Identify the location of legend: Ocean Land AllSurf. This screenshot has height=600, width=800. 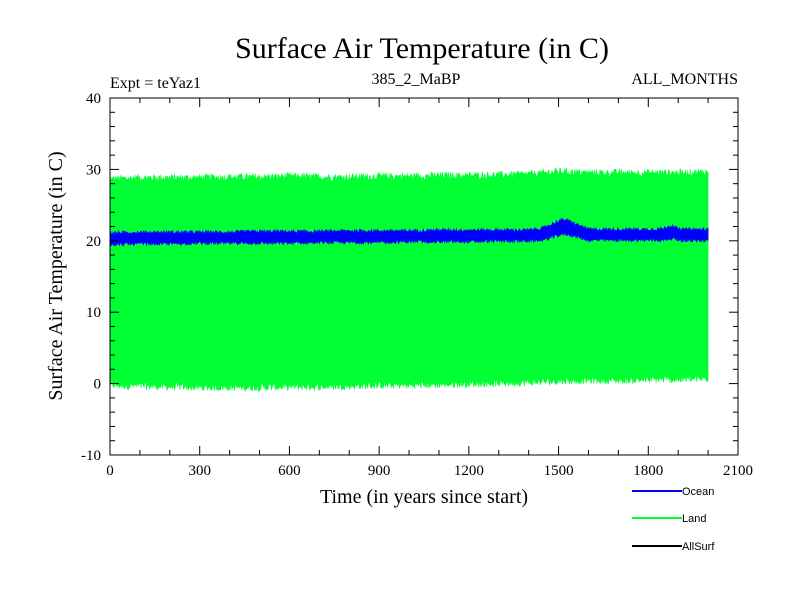
(673, 519).